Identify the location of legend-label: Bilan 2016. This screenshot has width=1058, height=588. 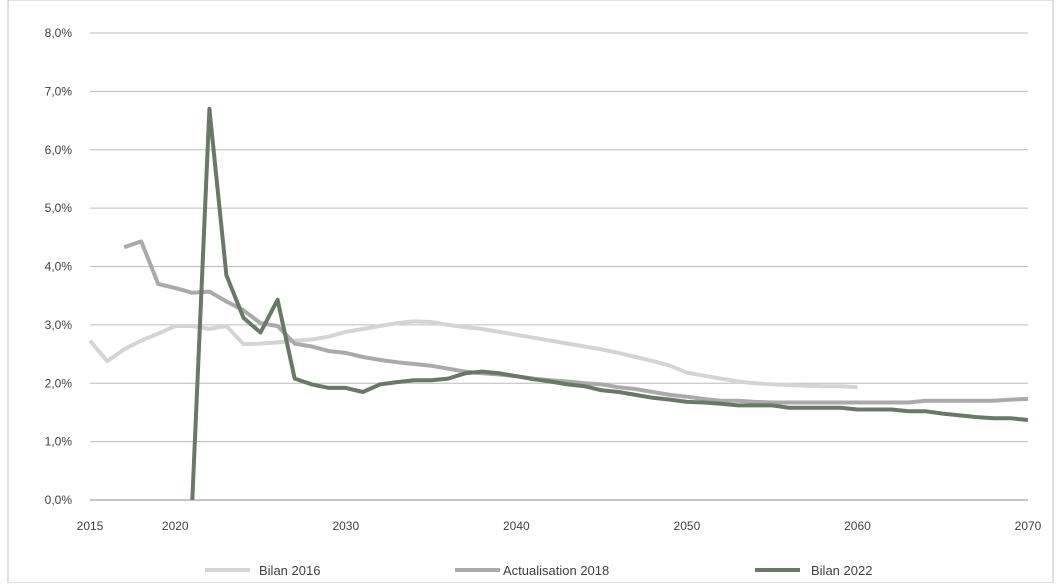
(289, 570).